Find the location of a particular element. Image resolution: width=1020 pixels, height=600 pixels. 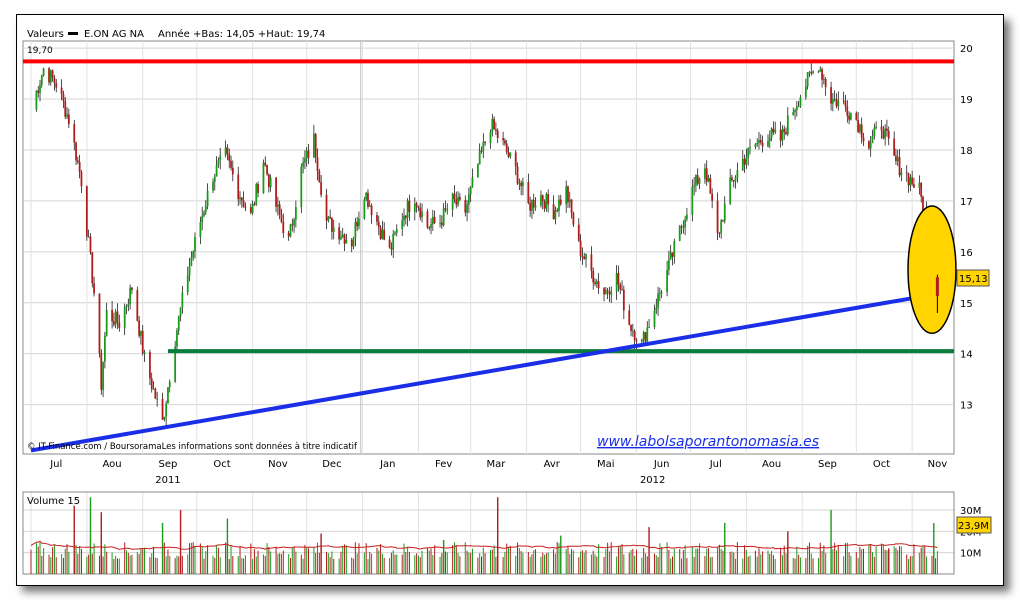

year-tick-label: 2012 is located at coordinates (652, 480).